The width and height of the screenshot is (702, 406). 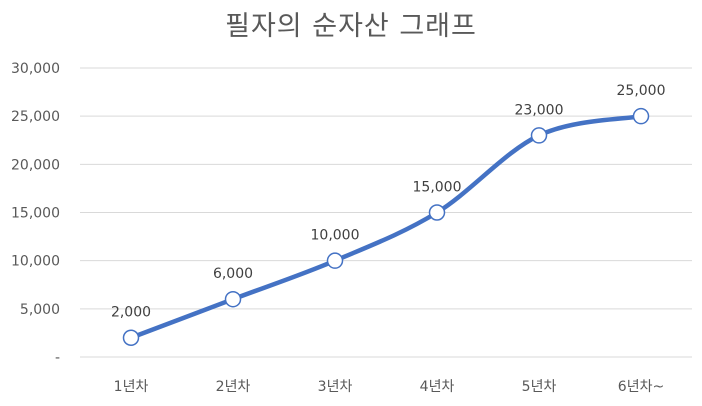 I want to click on chart-title: 필자의 순자산 그래프, so click(x=351, y=26).